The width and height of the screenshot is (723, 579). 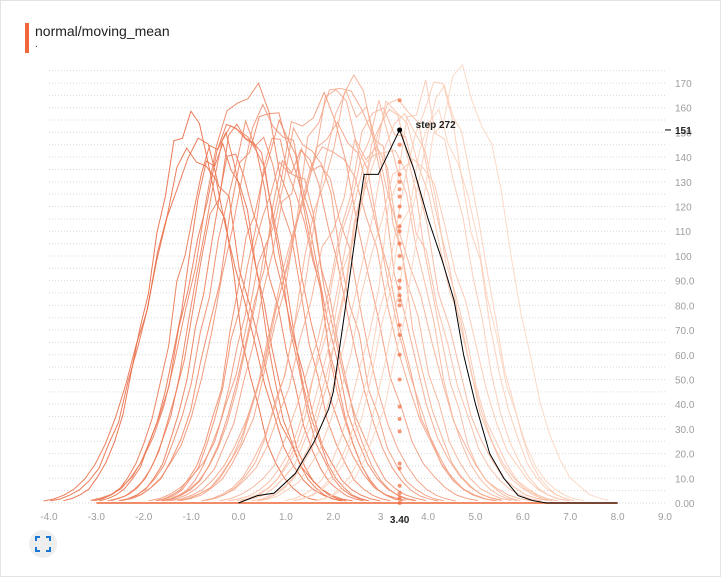 I want to click on fit-domain-button, so click(x=43, y=544).